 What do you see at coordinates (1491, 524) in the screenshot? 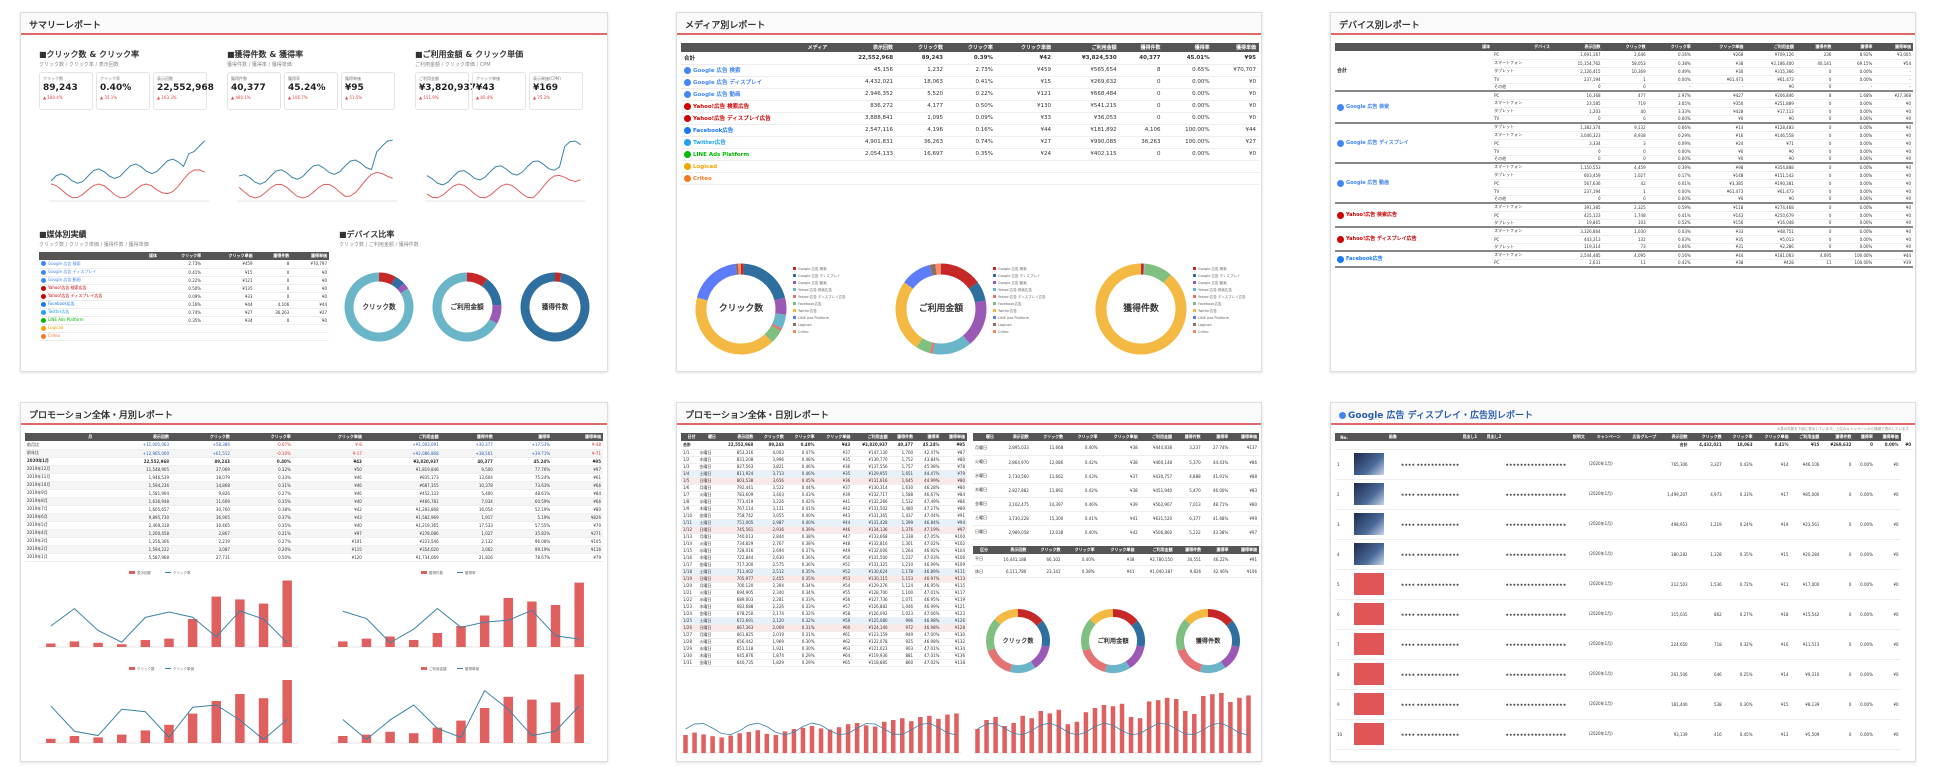
I see `ad-headline2` at bounding box center [1491, 524].